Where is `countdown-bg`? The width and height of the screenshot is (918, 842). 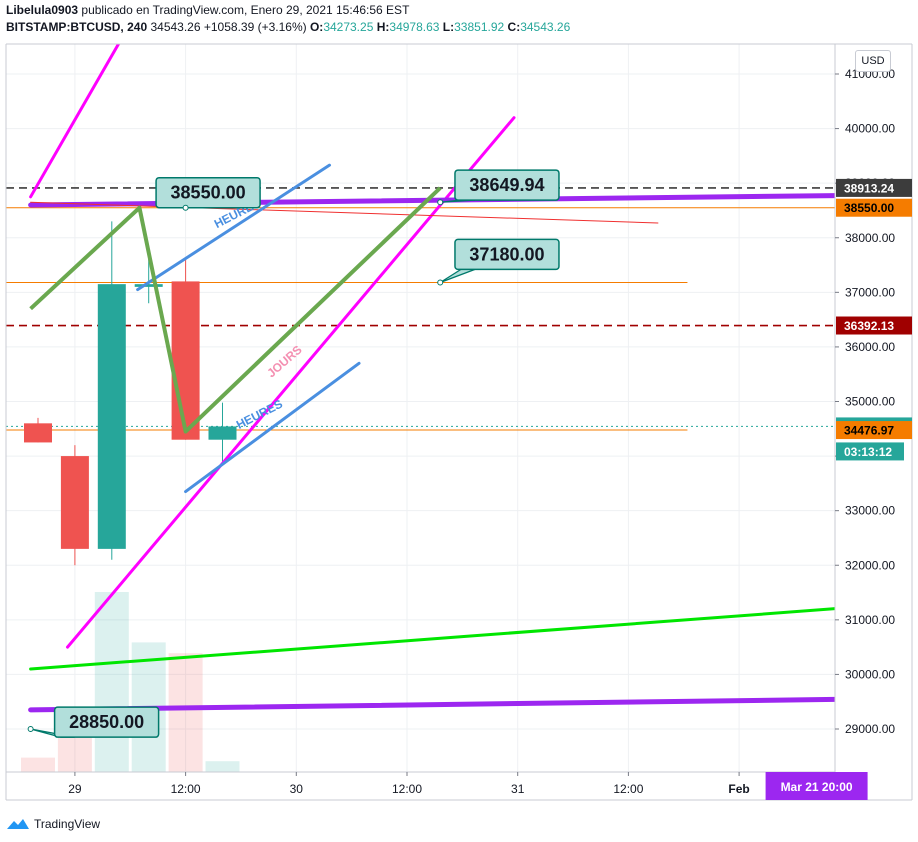 countdown-bg is located at coordinates (870, 451).